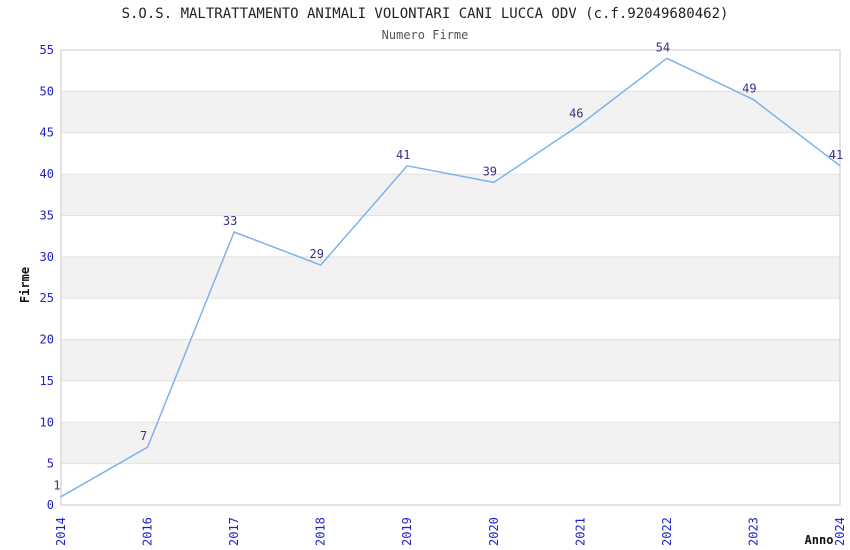 The image size is (850, 550). Describe the element at coordinates (50, 505) in the screenshot. I see `y-tick-label: 0` at that location.